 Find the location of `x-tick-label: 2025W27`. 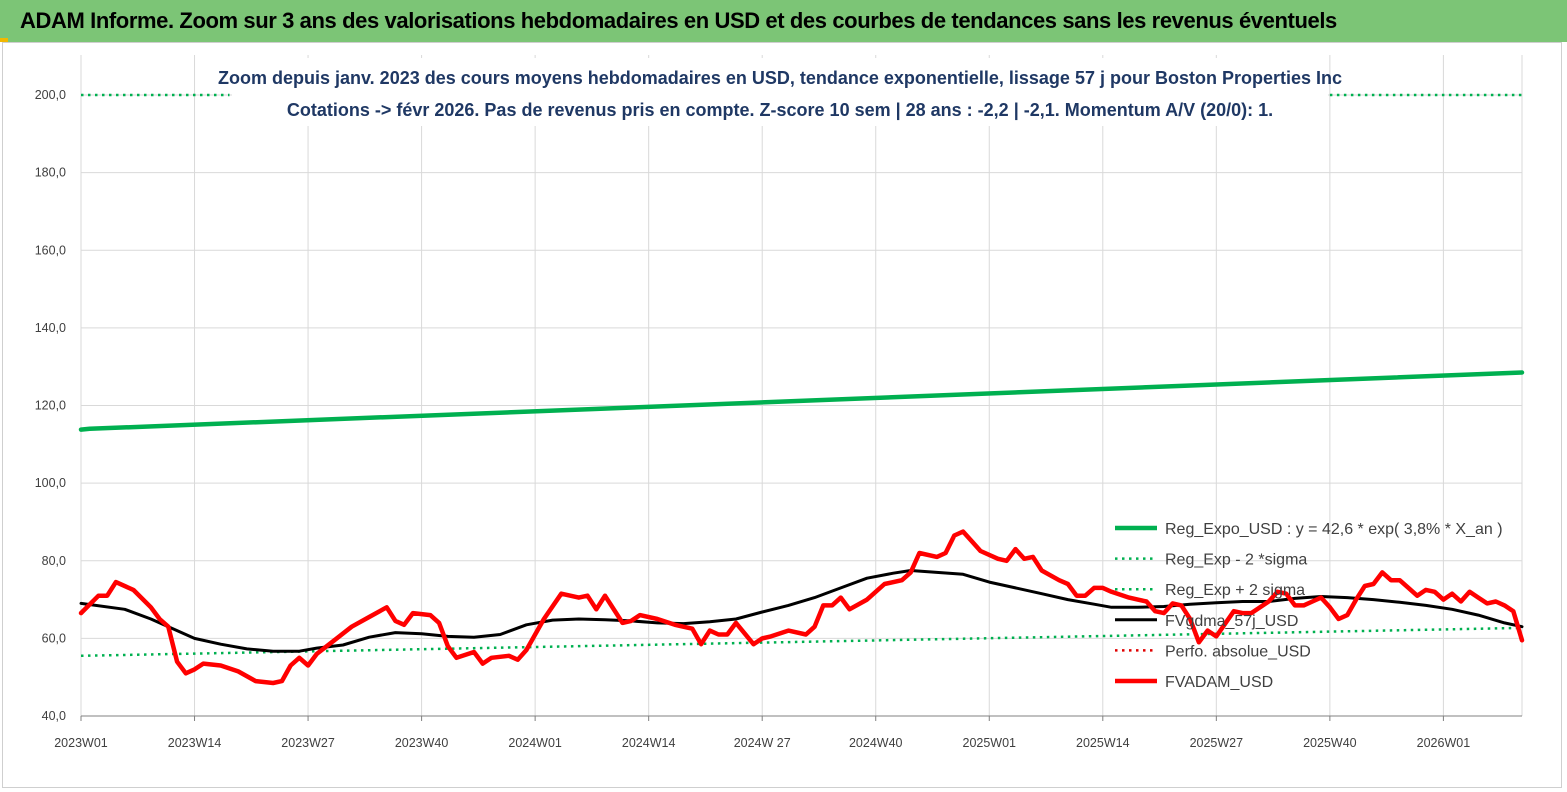

x-tick-label: 2025W27 is located at coordinates (1217, 743).